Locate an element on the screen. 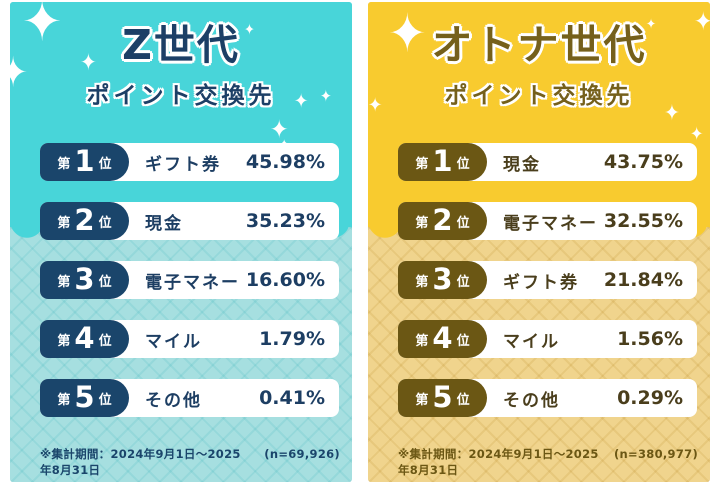 The image size is (720, 491). panel-title: Z世代 is located at coordinates (181, 45).